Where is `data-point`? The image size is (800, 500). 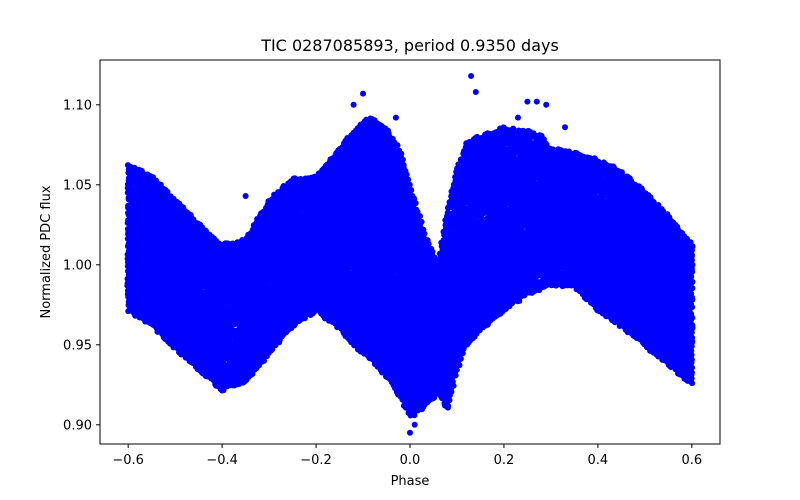
data-point is located at coordinates (167, 191).